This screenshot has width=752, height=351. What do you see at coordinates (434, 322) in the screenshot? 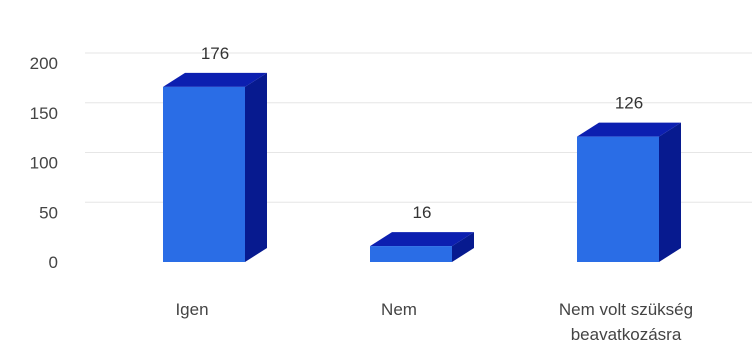
I see `category-labels: Igen Nem Nem volt szükség beavatkozásra` at bounding box center [434, 322].